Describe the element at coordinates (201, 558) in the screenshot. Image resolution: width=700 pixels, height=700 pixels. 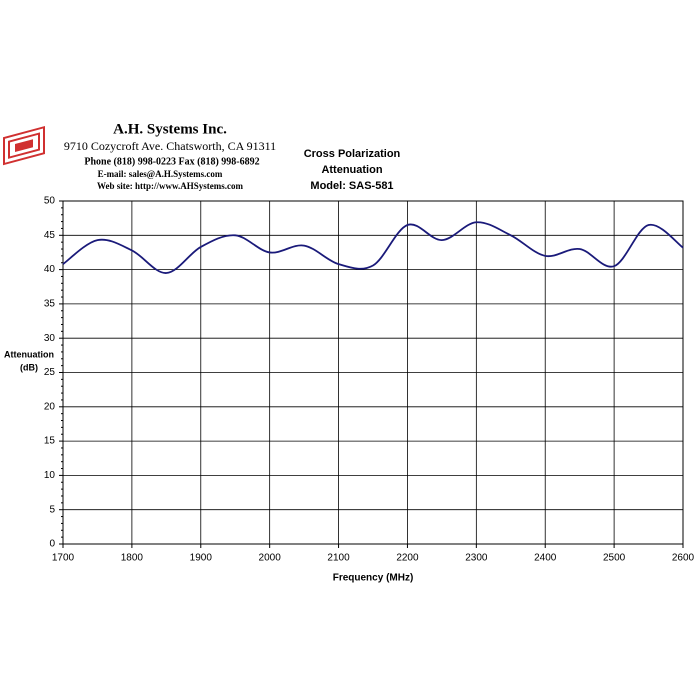
I see `x-tick-label: 1900` at that location.